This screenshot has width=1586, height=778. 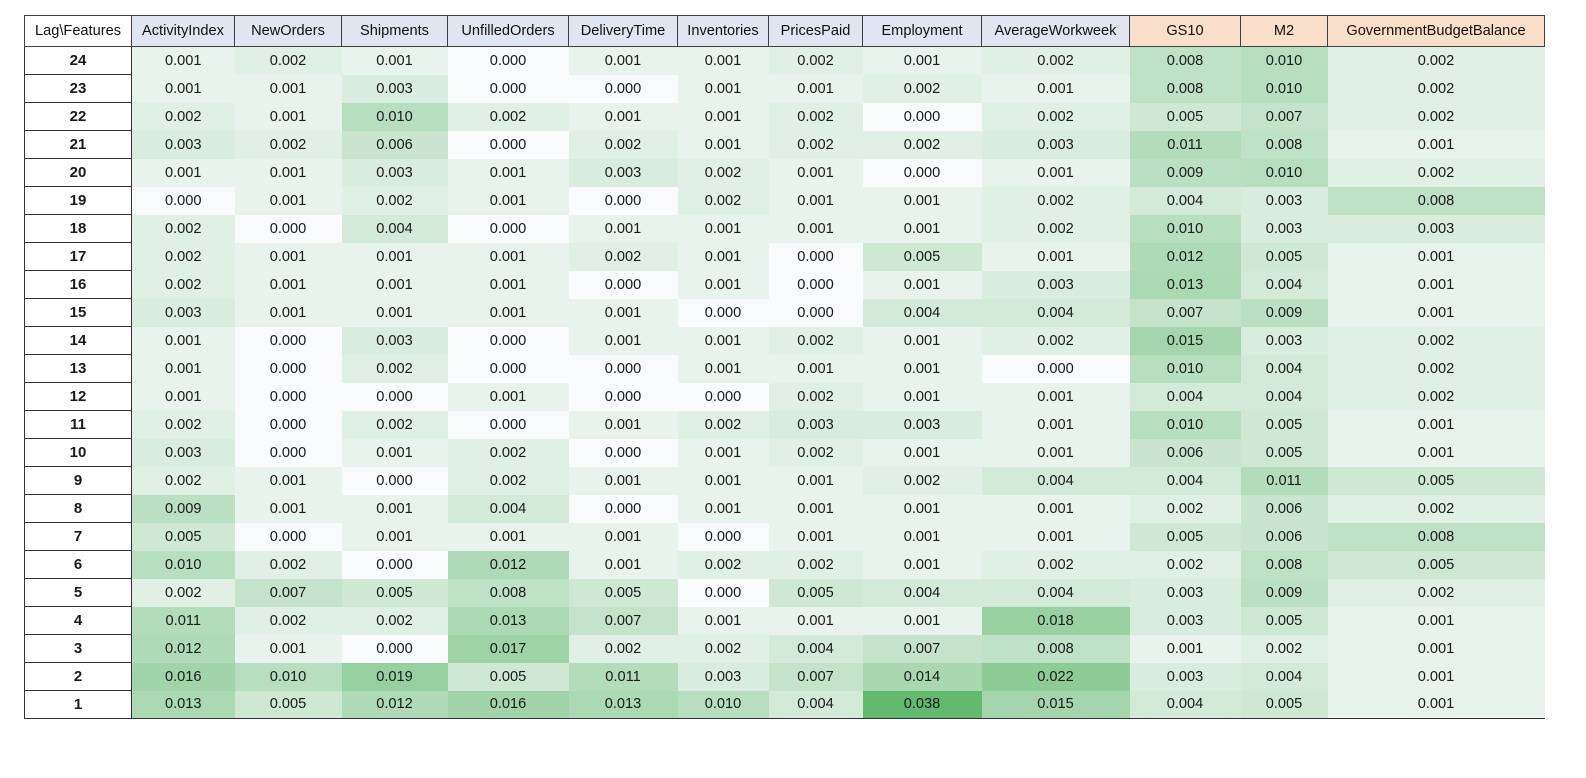 What do you see at coordinates (395, 677) in the screenshot?
I see `heatmap-cell: 0.019` at bounding box center [395, 677].